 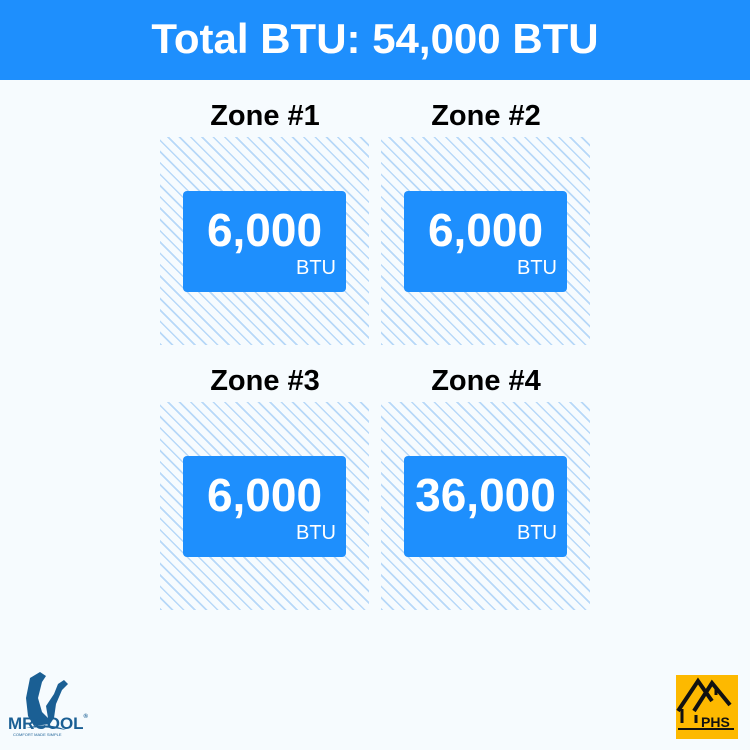 I want to click on zone-title: Zone #3, so click(x=265, y=381).